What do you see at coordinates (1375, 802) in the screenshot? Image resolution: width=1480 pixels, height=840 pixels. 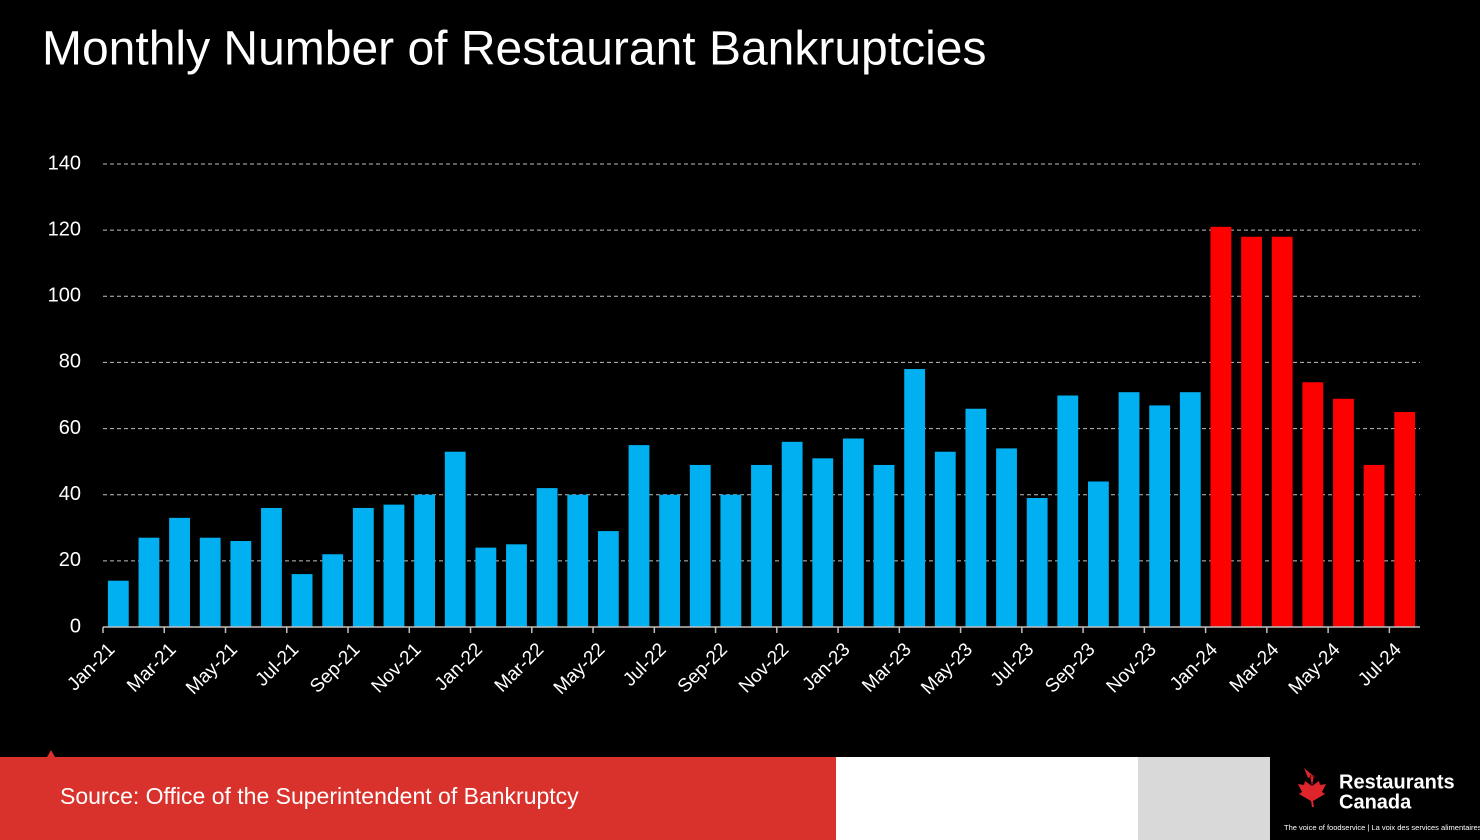 I see `logo-name: Canada` at bounding box center [1375, 802].